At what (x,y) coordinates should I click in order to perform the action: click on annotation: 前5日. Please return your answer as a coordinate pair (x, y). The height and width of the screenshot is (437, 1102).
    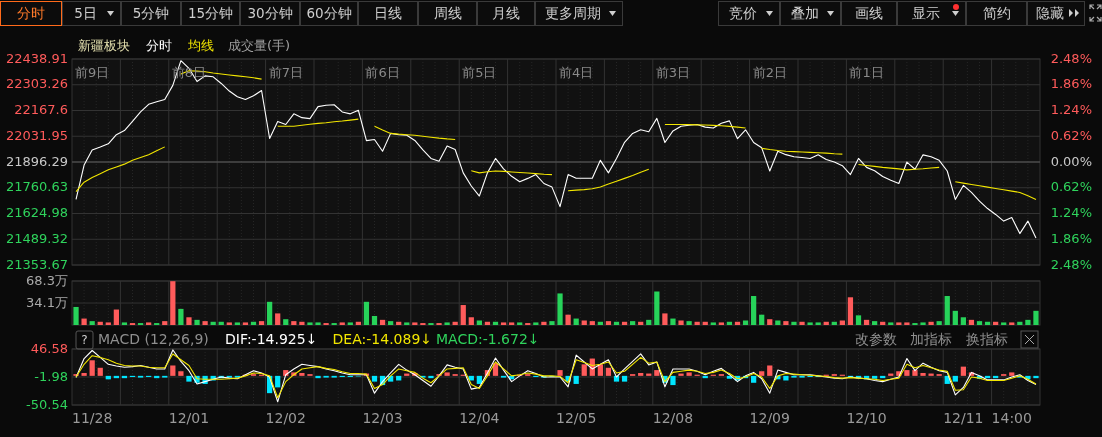
    Looking at the image, I should click on (479, 72).